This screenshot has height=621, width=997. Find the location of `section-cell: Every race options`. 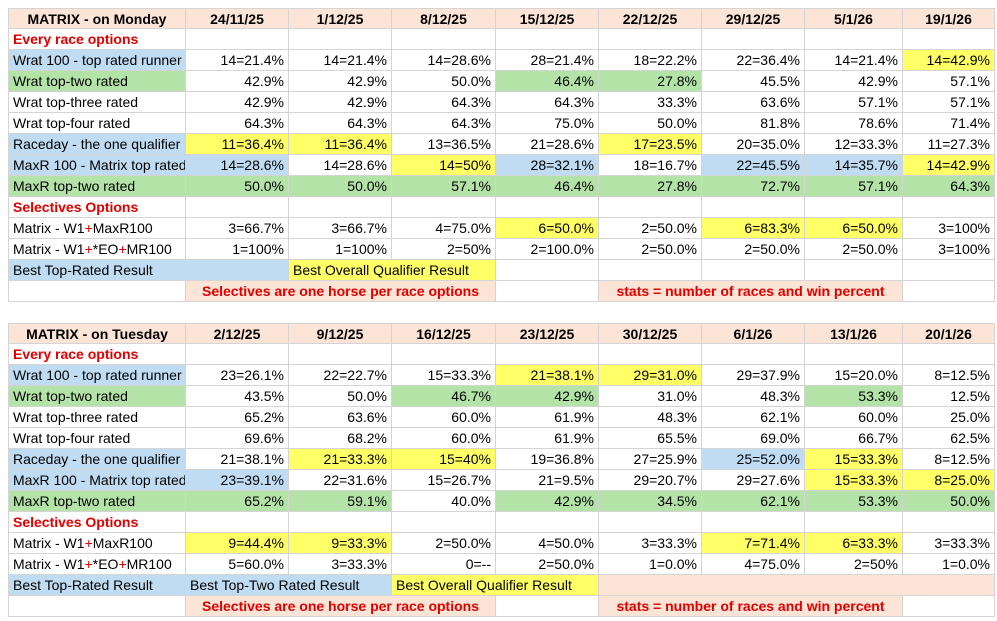

section-cell: Every race options is located at coordinates (97, 39).